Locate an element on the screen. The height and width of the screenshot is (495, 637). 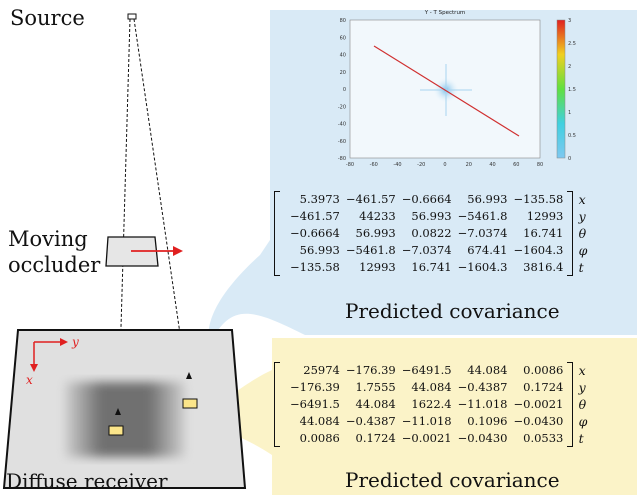
occluder-motion-arrow is located at coordinates (157, 251).